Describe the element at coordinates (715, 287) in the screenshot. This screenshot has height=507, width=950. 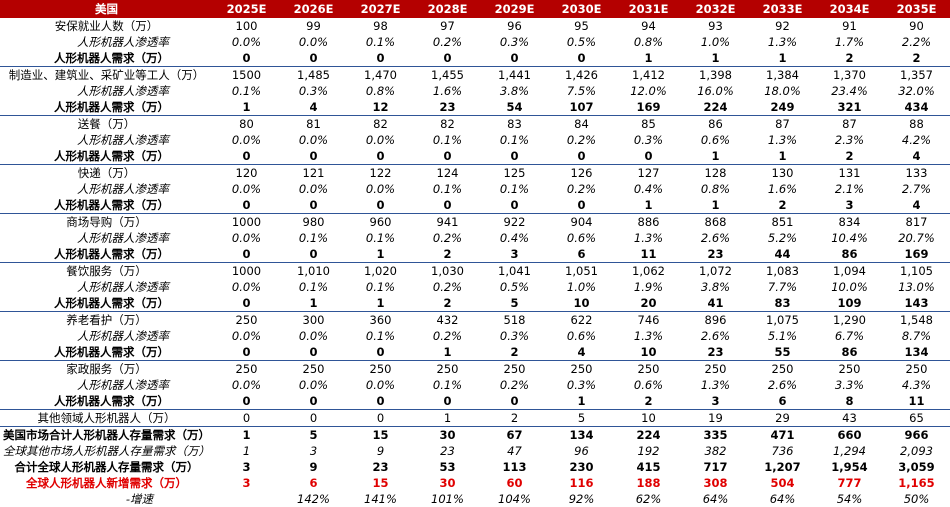
I see `cell: 3.8%` at that location.